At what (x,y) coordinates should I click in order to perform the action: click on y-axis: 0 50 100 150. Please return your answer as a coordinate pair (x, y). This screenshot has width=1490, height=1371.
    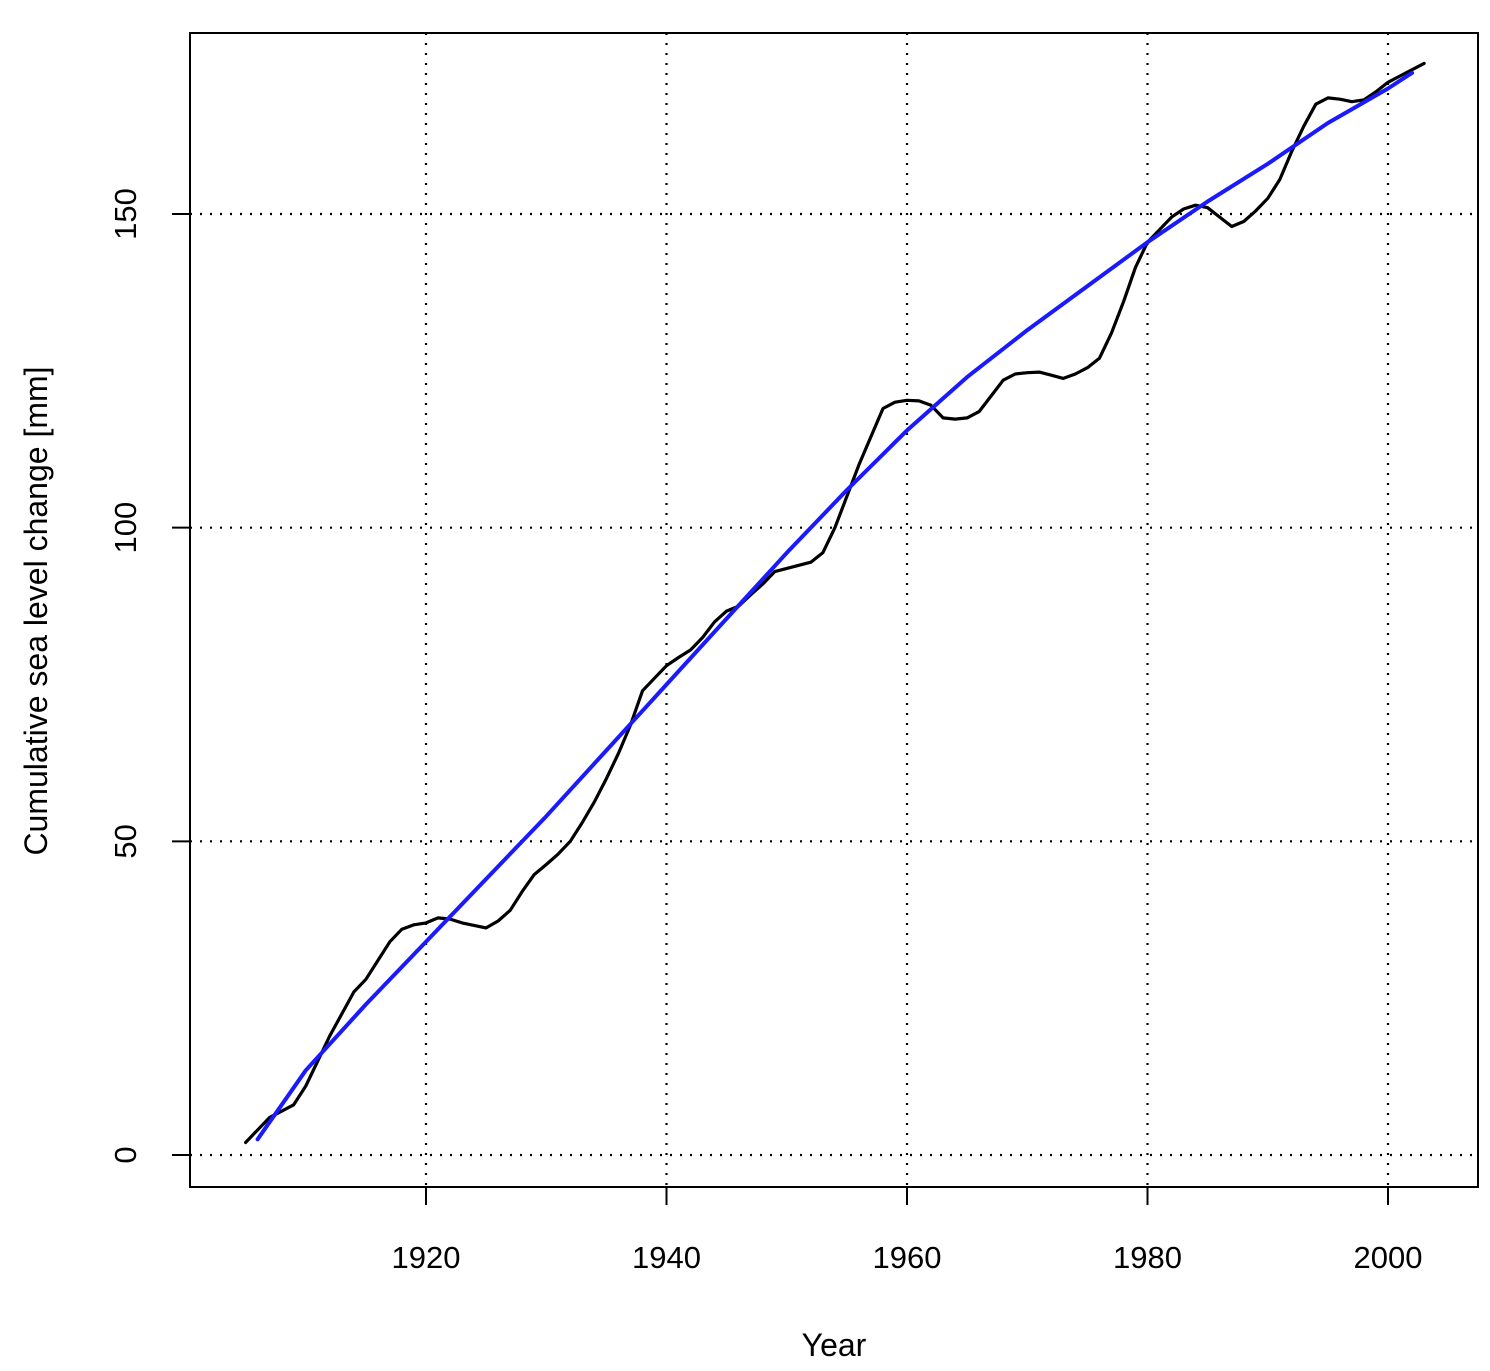
    Looking at the image, I should click on (149, 676).